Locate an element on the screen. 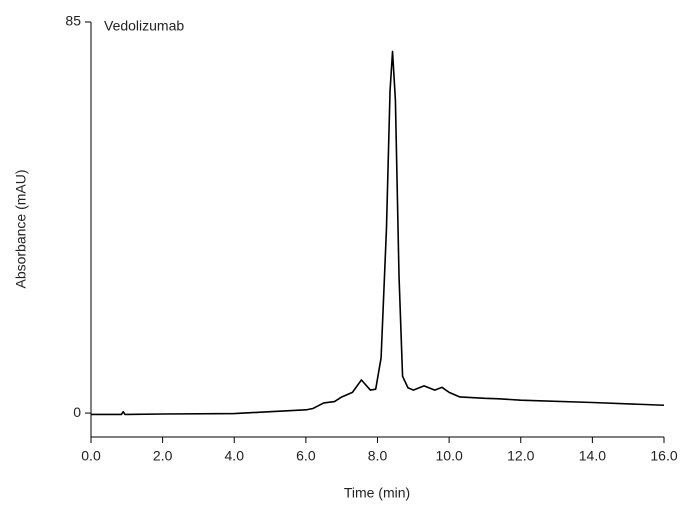 This screenshot has height=511, width=683. x-tick-label: 10.0 is located at coordinates (449, 456).